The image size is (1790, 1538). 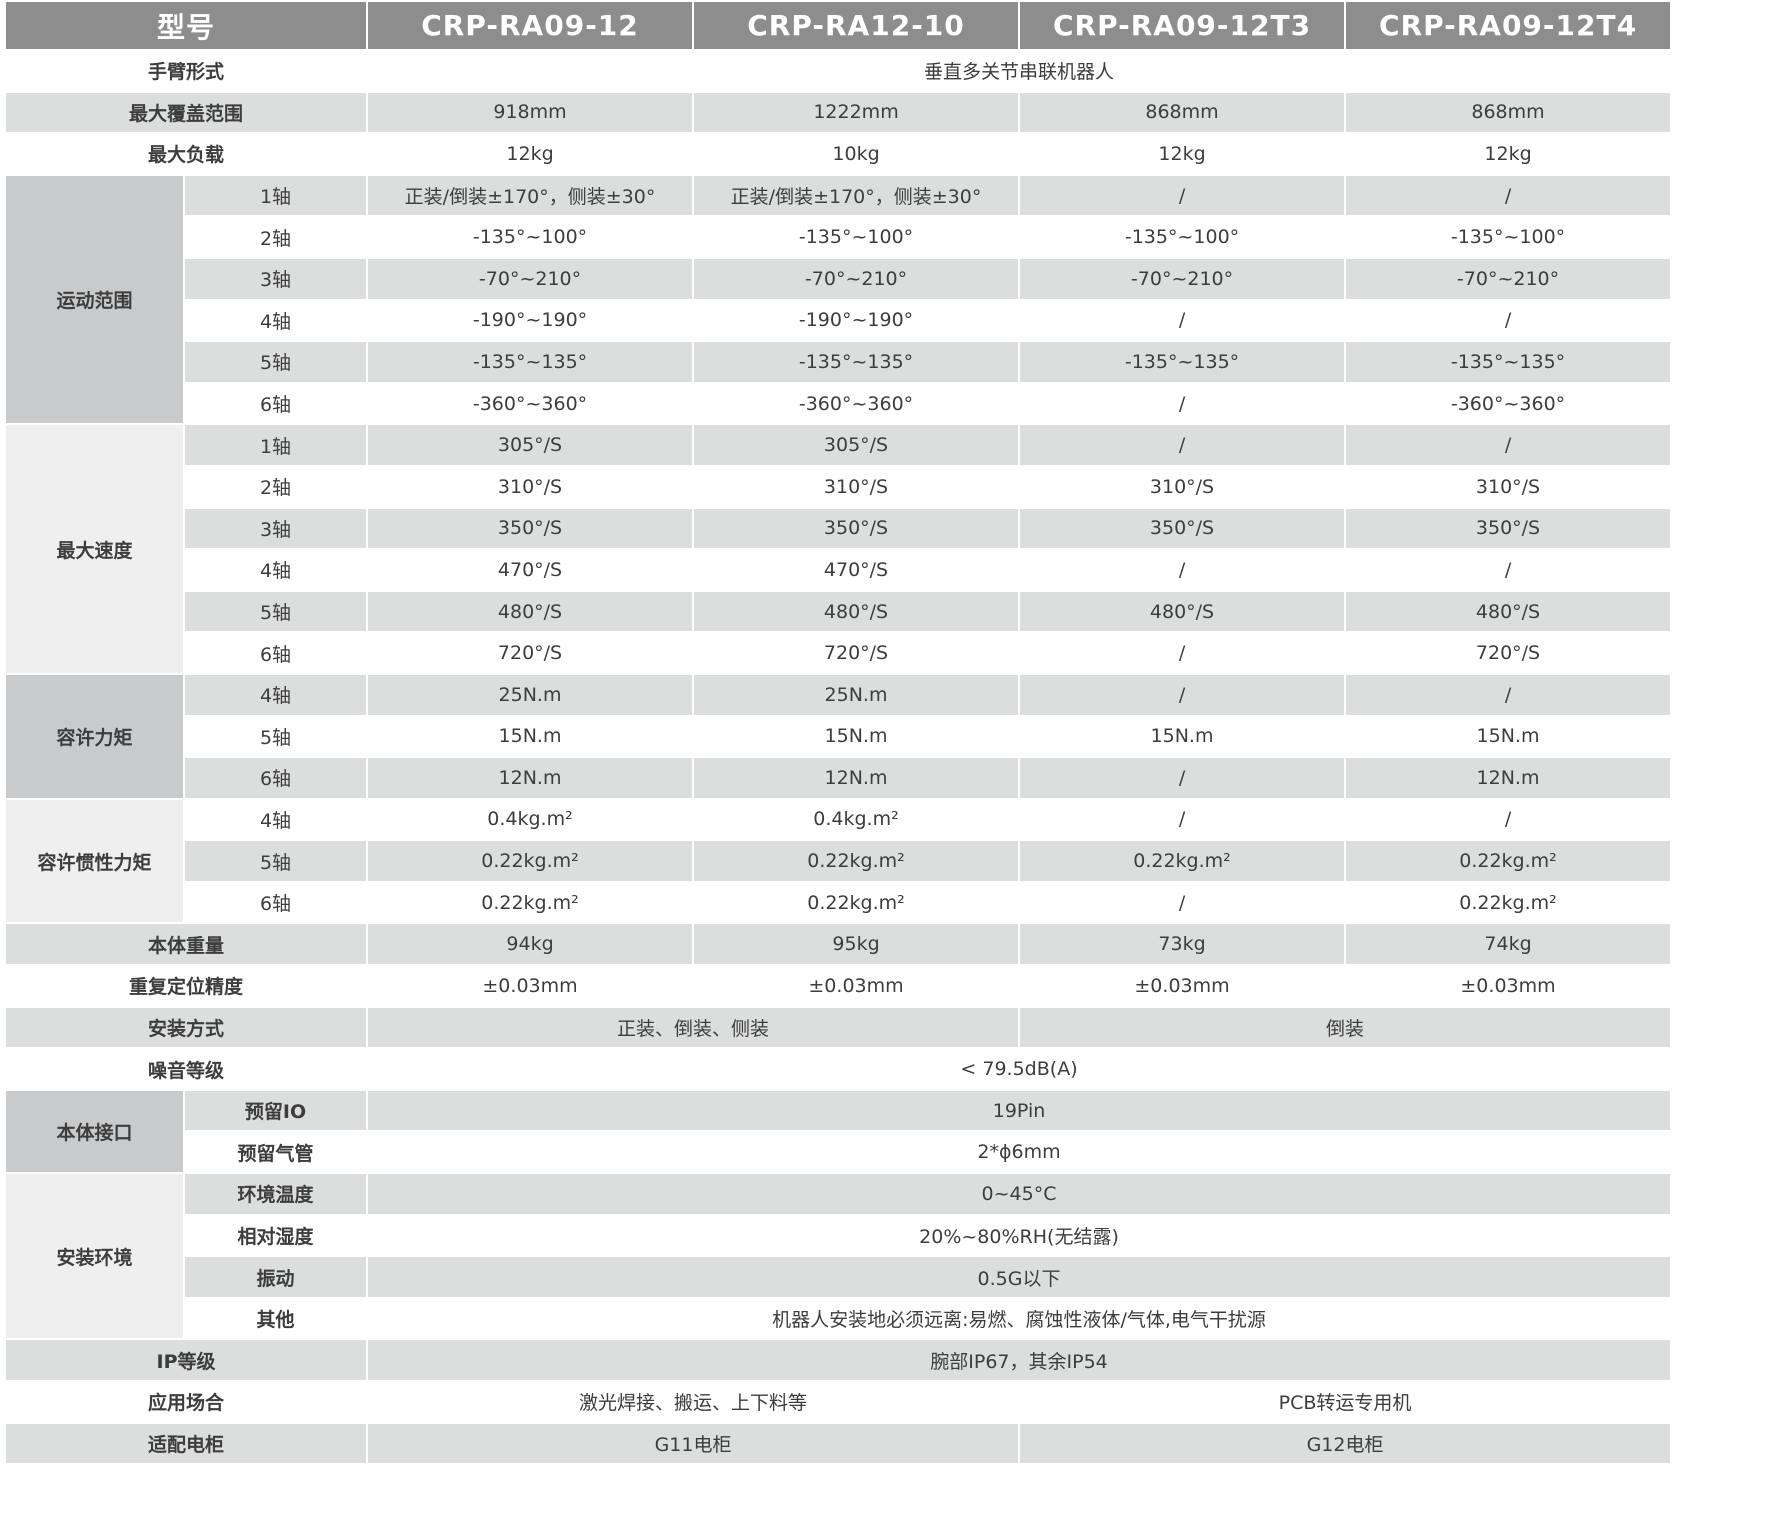 I want to click on group-label: 容许惯性力矩, so click(x=94, y=861).